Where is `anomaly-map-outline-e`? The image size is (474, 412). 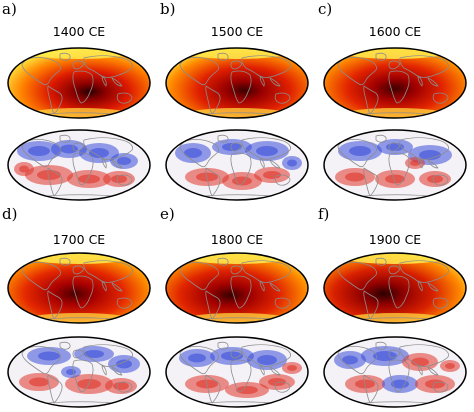
anomaly-map-outline-e is located at coordinates (237, 372).